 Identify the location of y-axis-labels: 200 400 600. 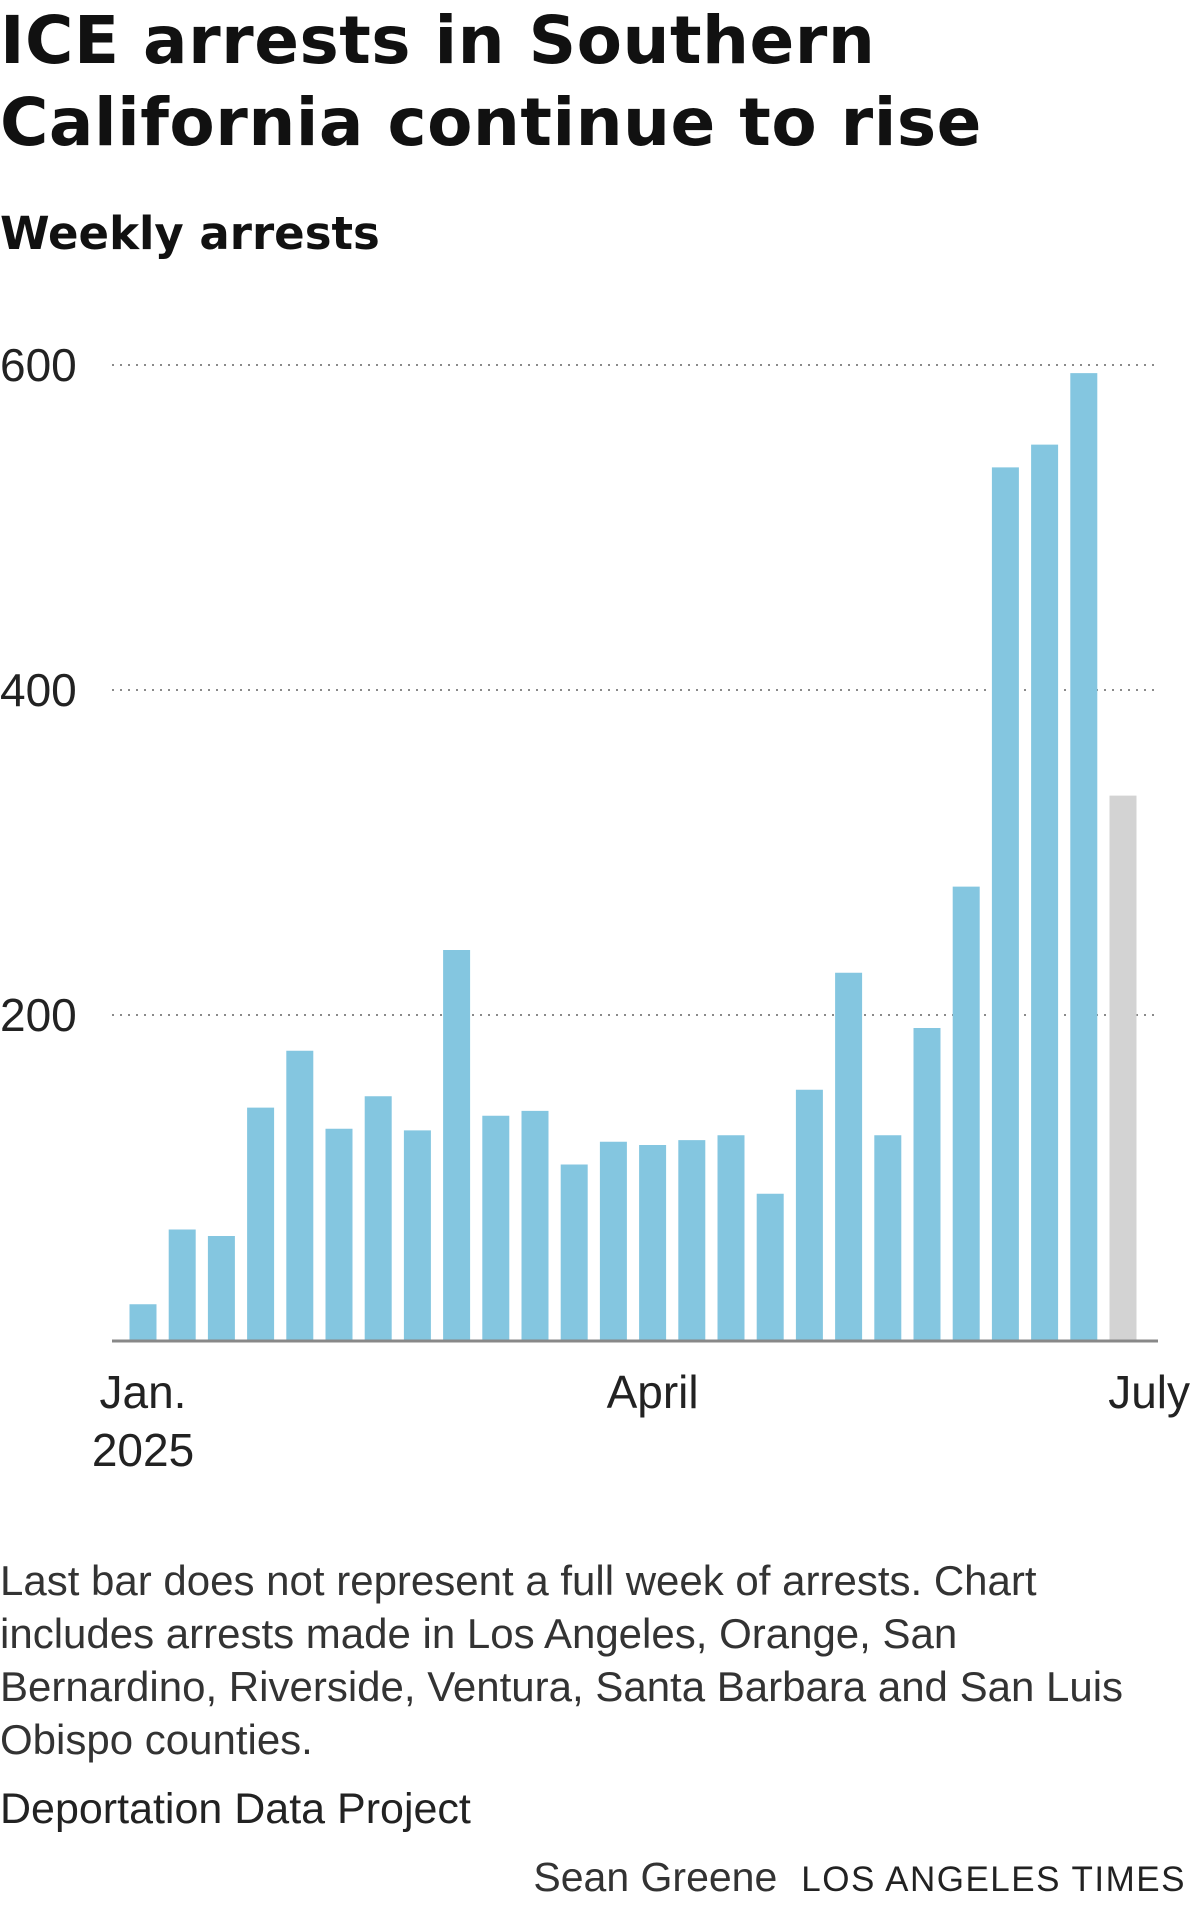
(38, 690).